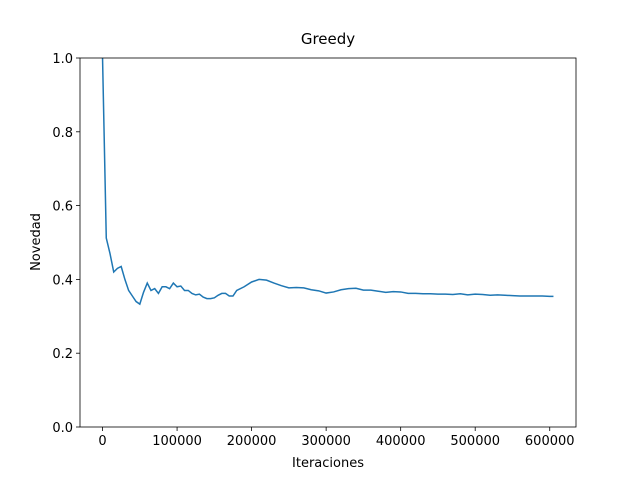  What do you see at coordinates (252, 441) in the screenshot?
I see `x-tick-label: 200000` at bounding box center [252, 441].